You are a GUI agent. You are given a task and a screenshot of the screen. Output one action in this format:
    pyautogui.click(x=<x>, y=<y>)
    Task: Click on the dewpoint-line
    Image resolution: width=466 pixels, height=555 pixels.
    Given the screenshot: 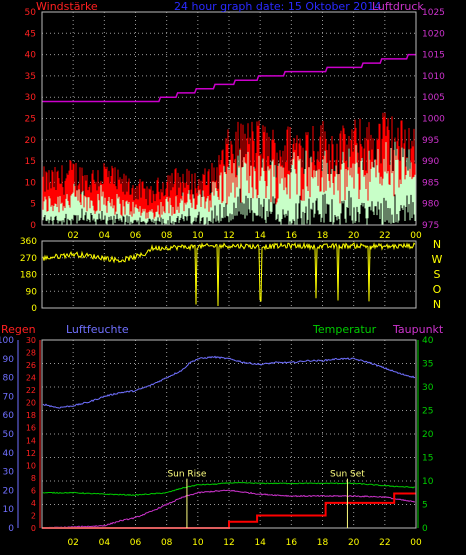 What is the action you would take?
    pyautogui.click(x=229, y=509)
    